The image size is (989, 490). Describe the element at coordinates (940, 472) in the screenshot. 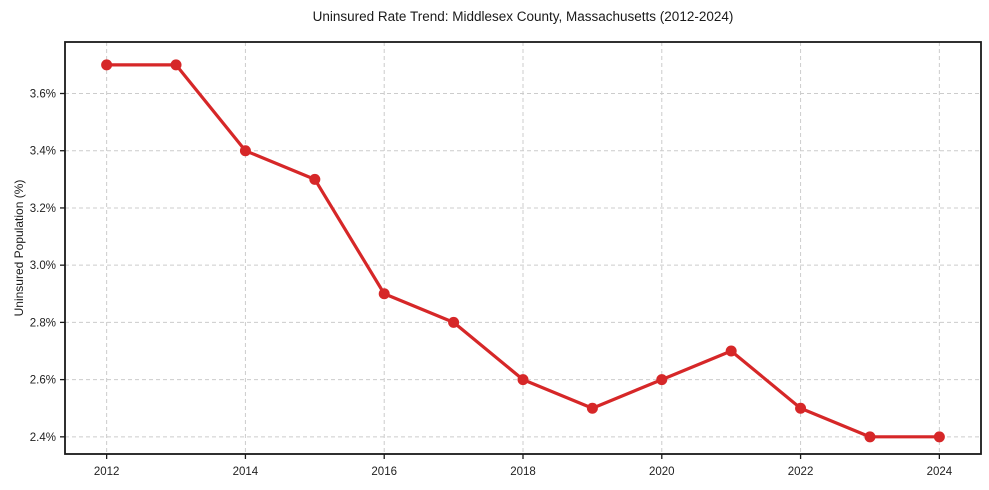

I see `x-tick-label: 2024` at that location.